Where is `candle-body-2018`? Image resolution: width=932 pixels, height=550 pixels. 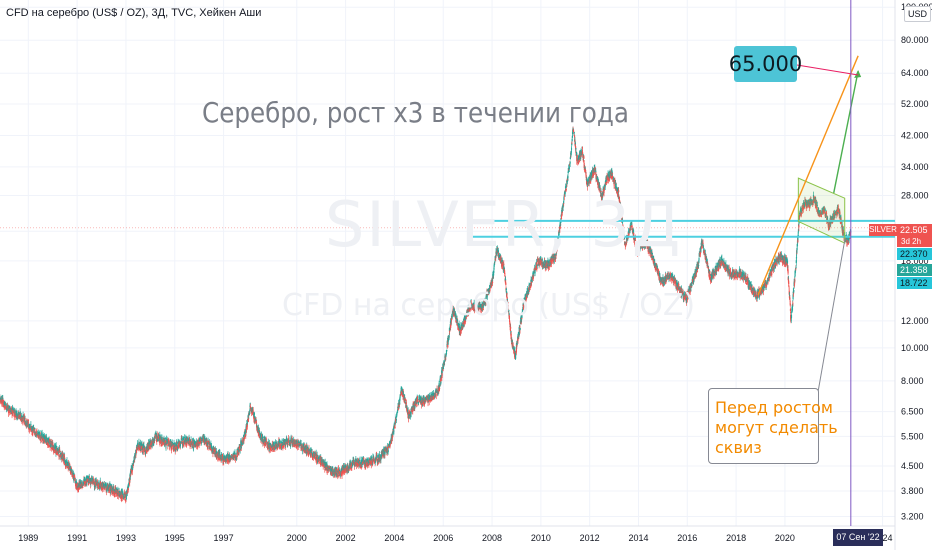
candle-body-2018 is located at coordinates (403, 394).